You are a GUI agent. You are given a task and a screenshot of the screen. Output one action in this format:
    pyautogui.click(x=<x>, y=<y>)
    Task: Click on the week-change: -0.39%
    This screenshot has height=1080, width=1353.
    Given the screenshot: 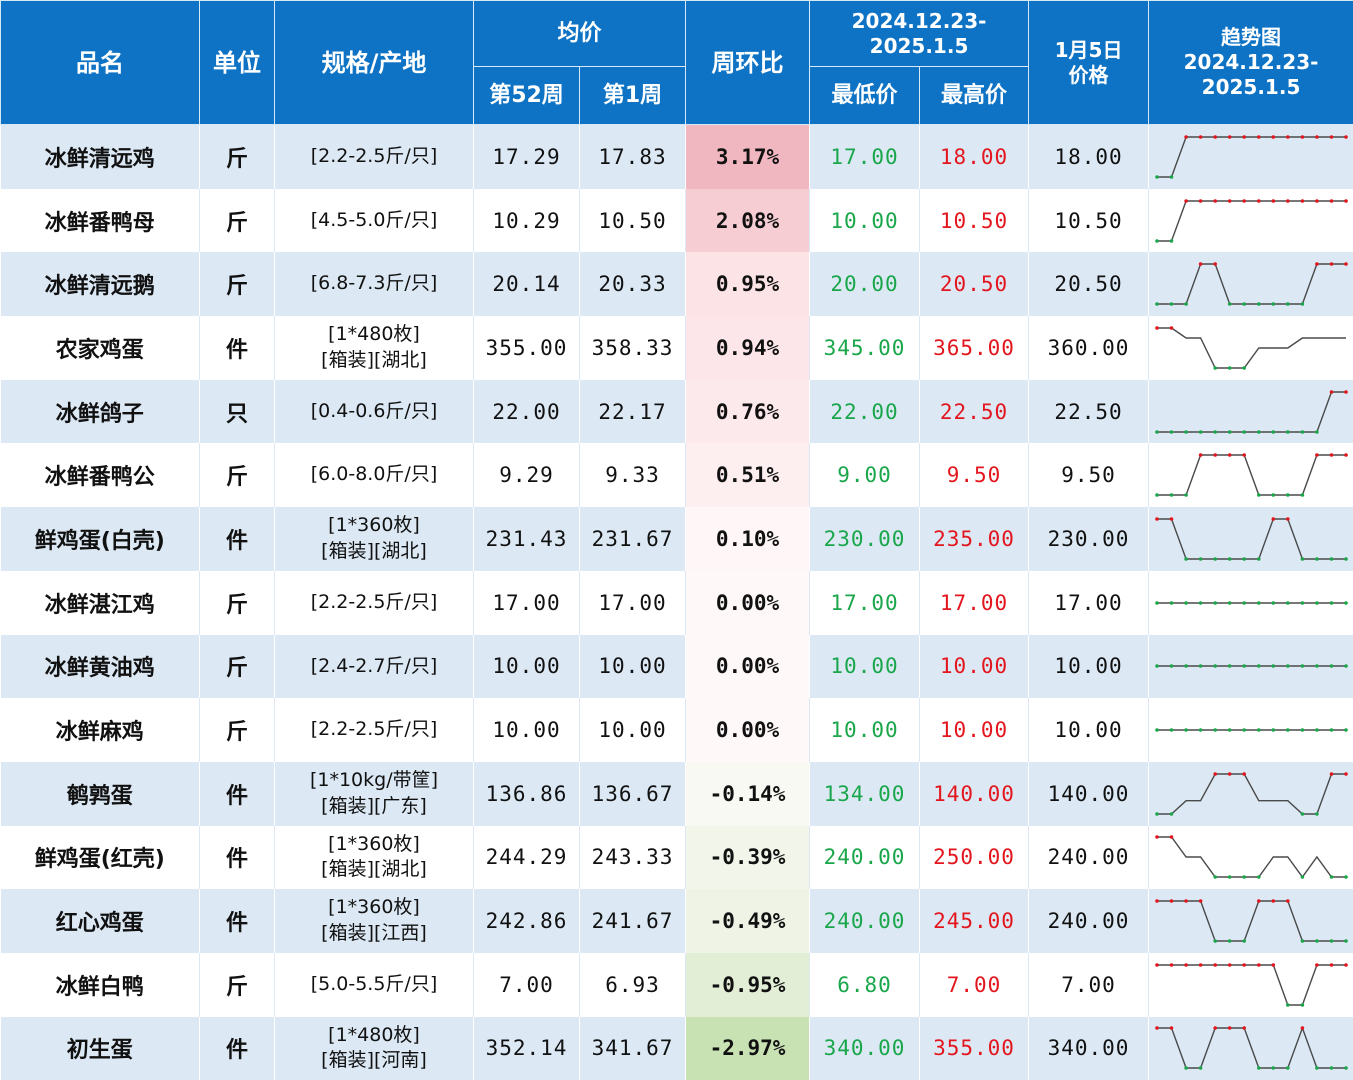 What is the action you would take?
    pyautogui.click(x=748, y=857)
    